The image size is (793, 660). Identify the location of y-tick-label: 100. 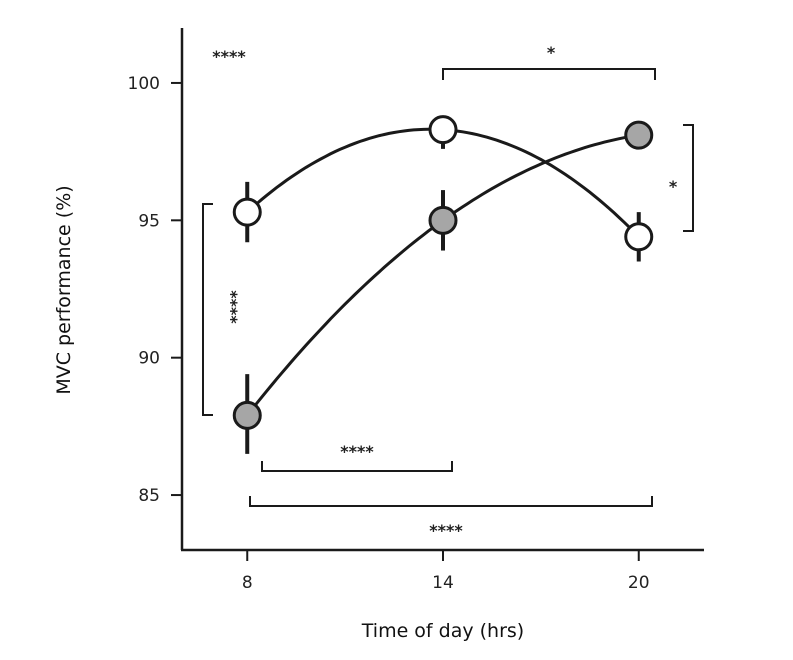
(144, 84).